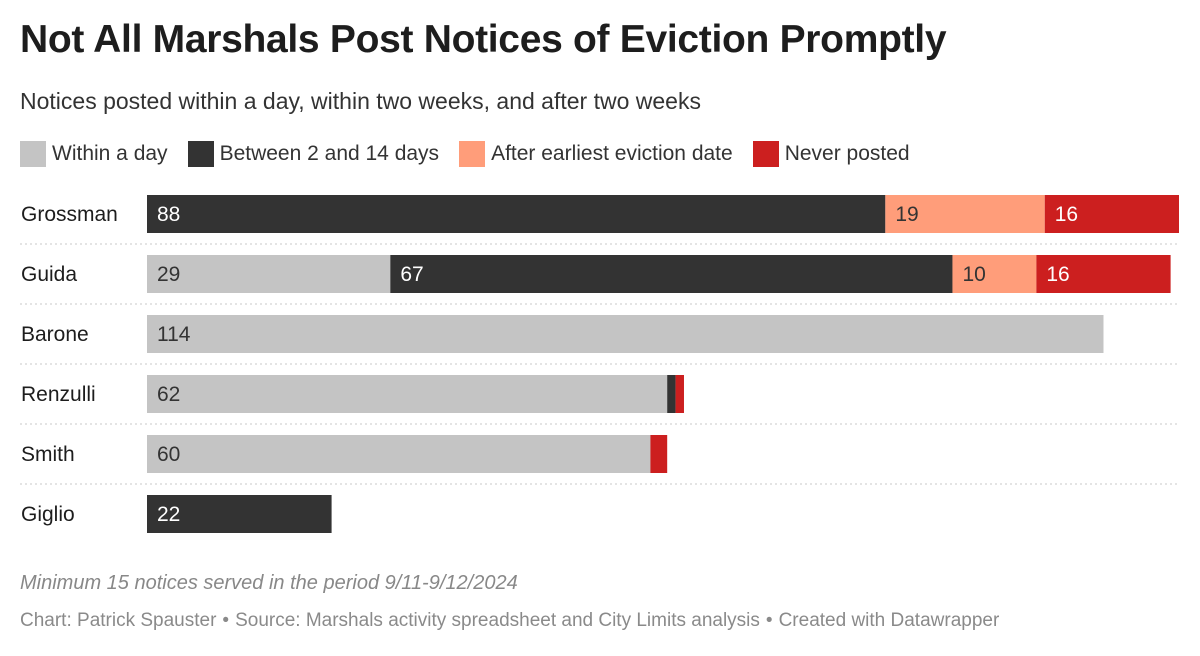 This screenshot has width=1200, height=656. I want to click on category-label-giglio: Giglio, so click(48, 514).